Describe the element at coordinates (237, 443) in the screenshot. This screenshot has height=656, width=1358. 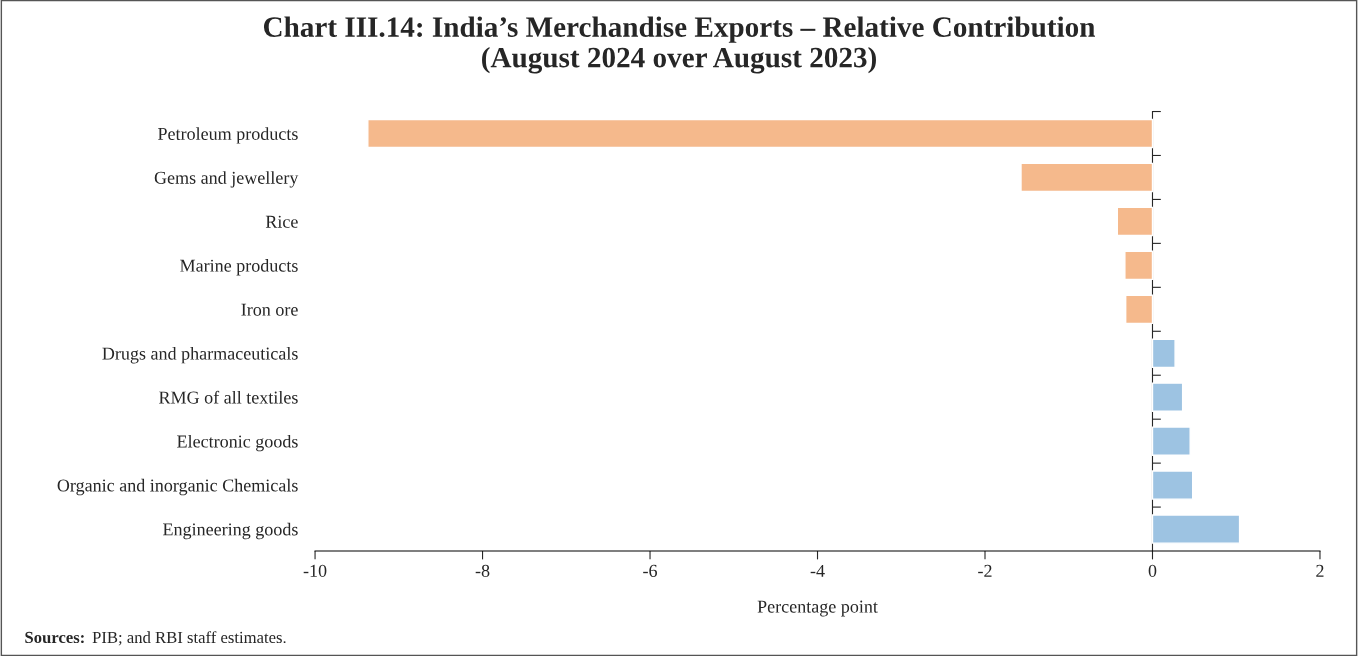
I see `y-tick-label: Electronic goods` at that location.